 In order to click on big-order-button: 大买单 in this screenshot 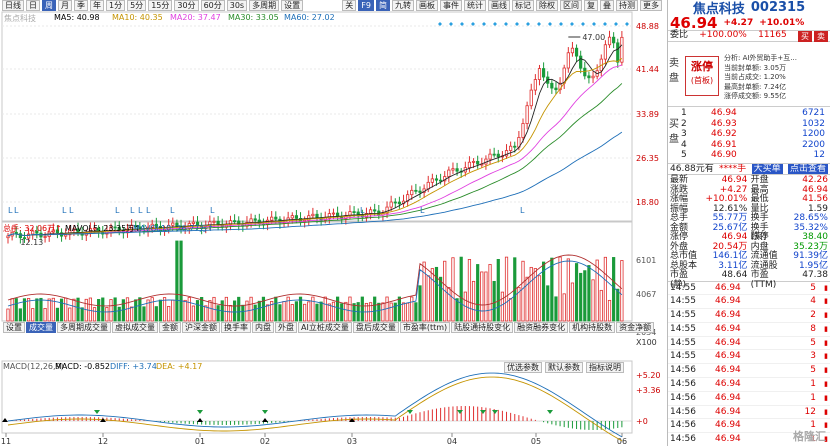, I will do `click(767, 169)`.